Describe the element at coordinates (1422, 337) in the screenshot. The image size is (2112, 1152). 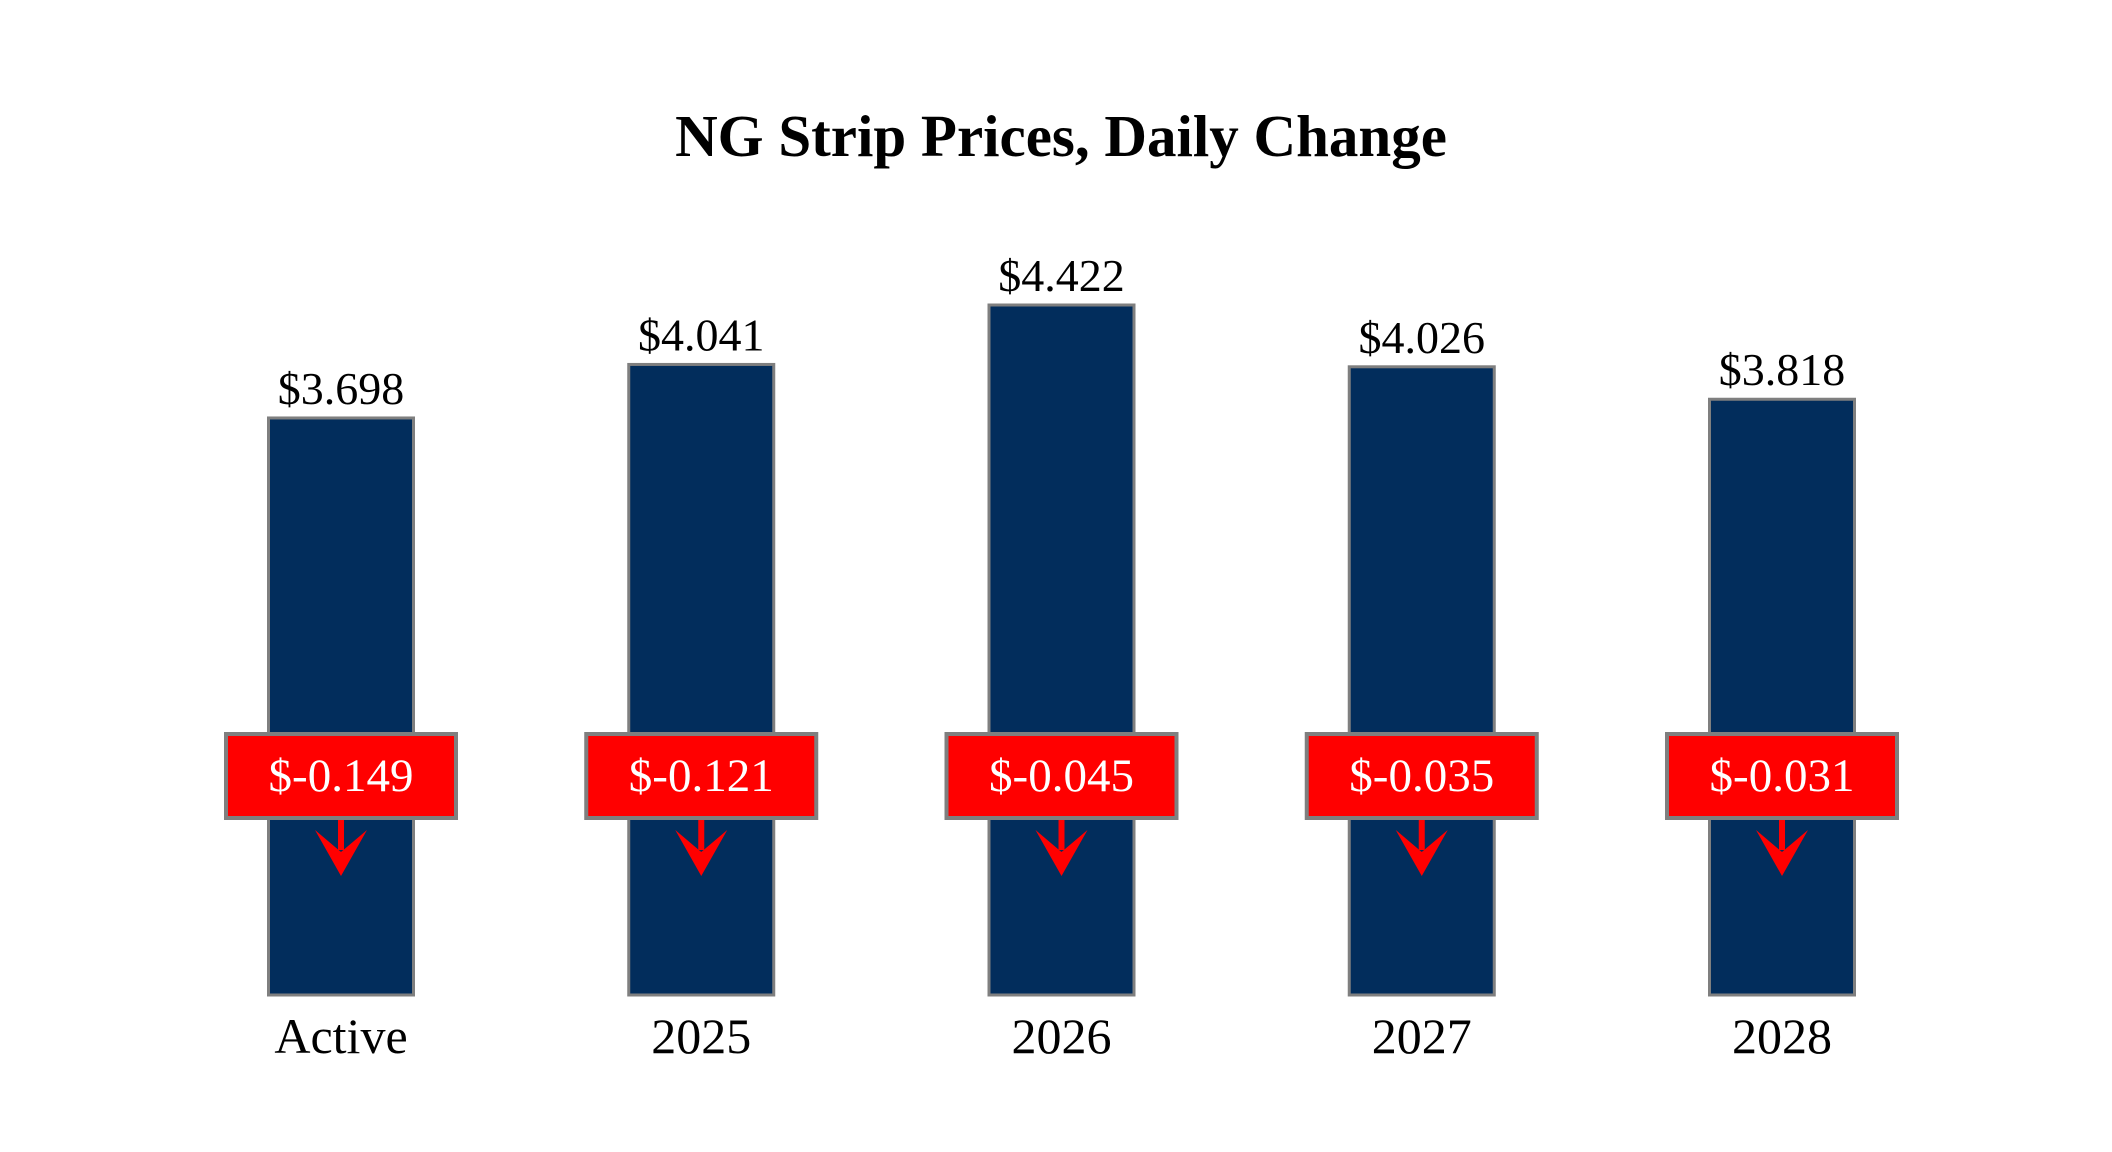
I see `value-label: $4.026` at that location.